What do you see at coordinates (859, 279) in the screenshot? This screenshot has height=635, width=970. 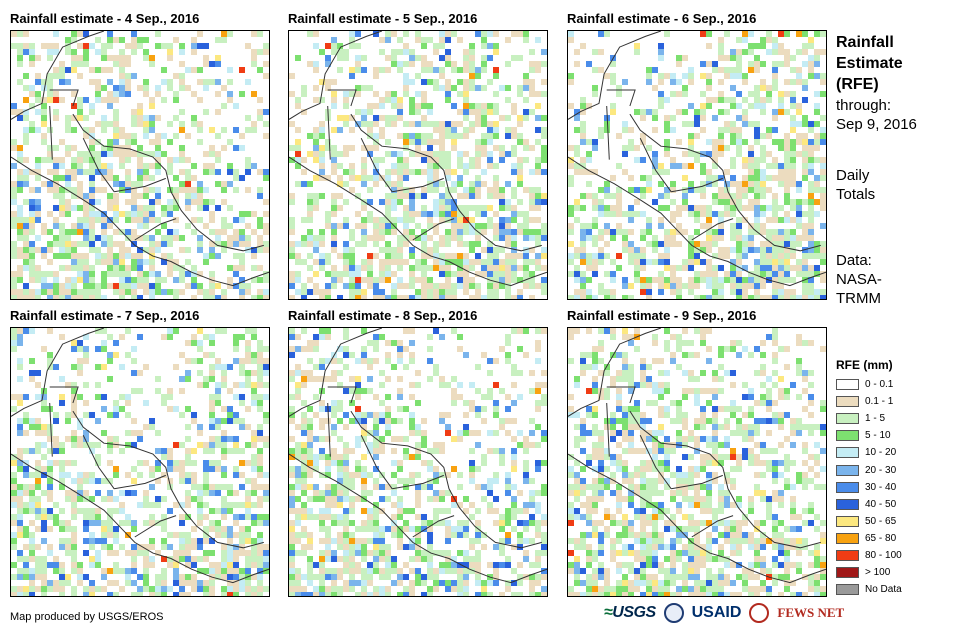 I see `data-source-line-1: NASA-` at bounding box center [859, 279].